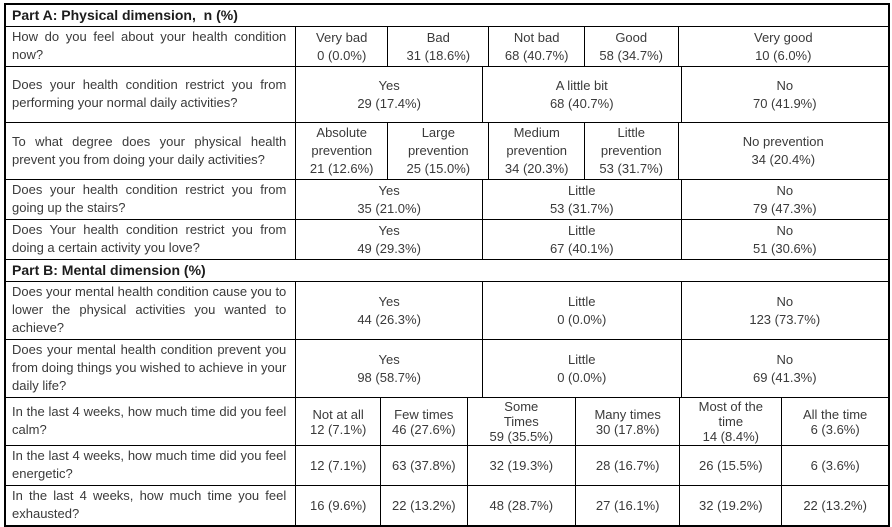 This screenshot has height=527, width=892. I want to click on answer-value: 34 (20.3%), so click(536, 168).